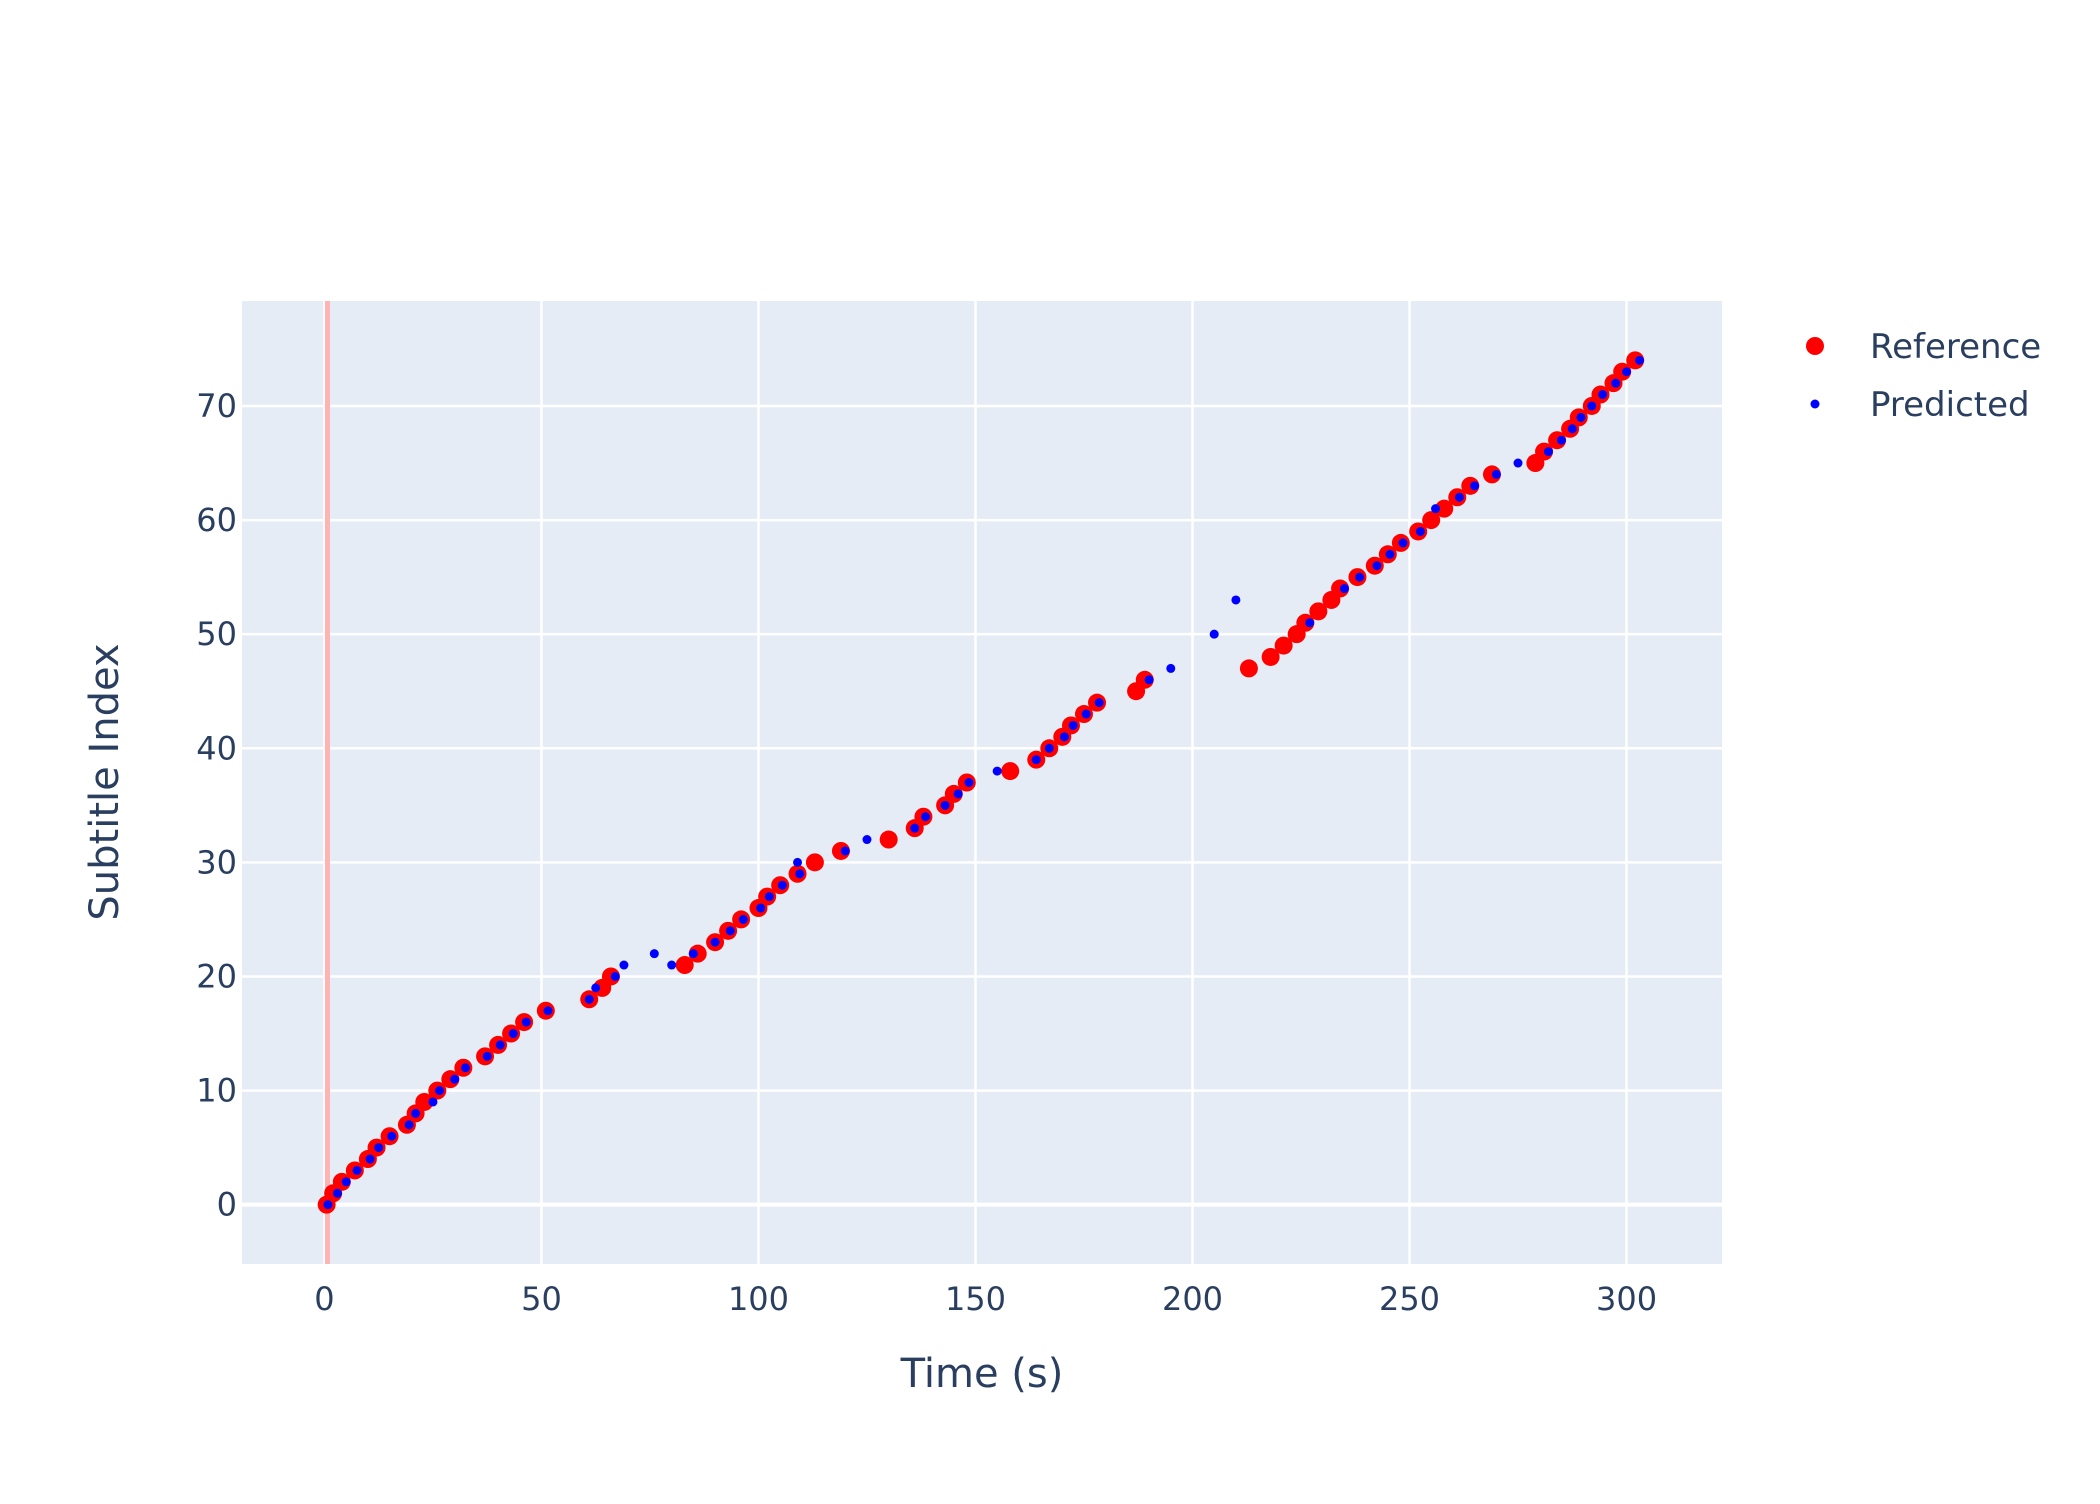  I want to click on x-tick-label: 0, so click(324, 1299).